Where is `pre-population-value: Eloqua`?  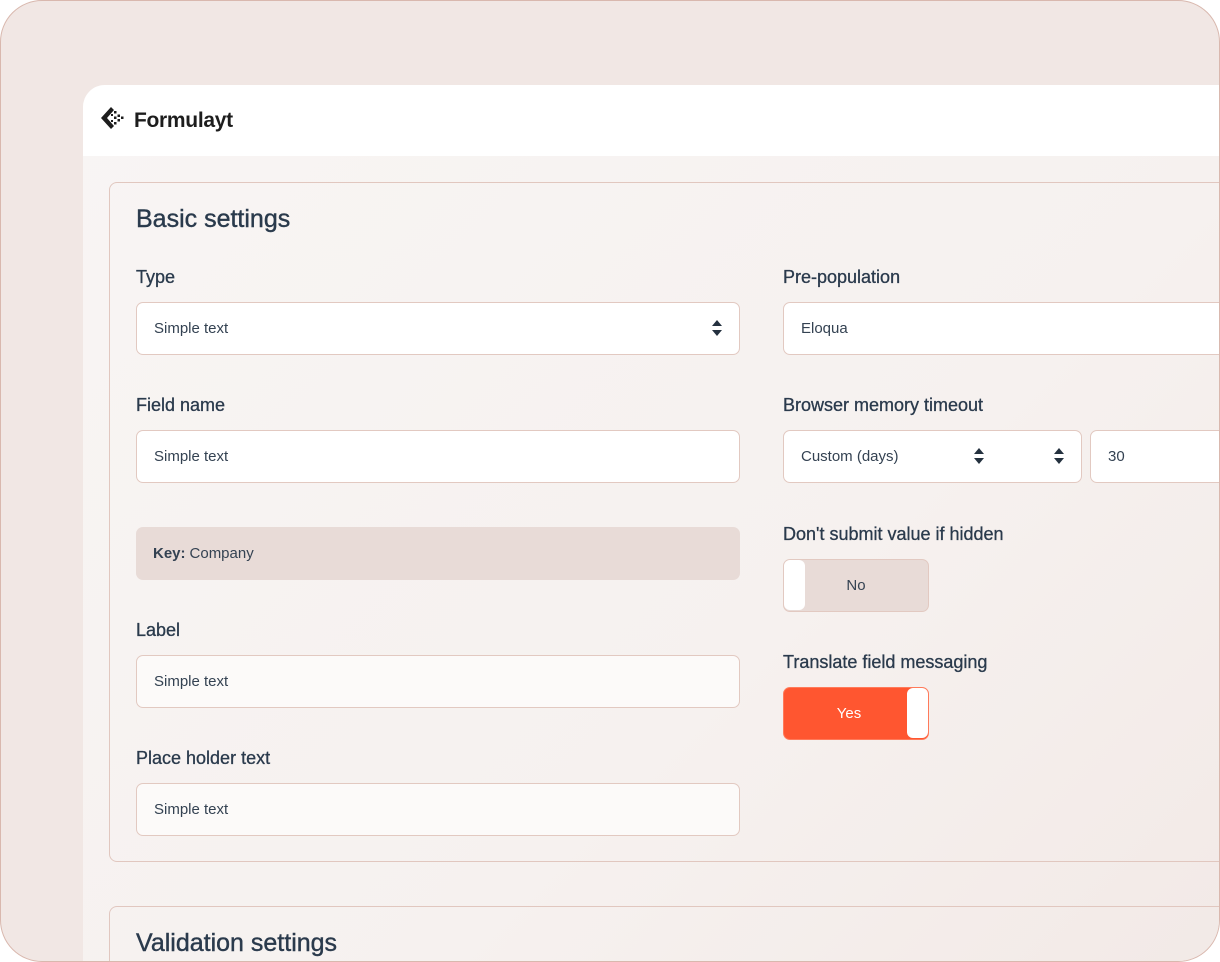 pre-population-value: Eloqua is located at coordinates (824, 328).